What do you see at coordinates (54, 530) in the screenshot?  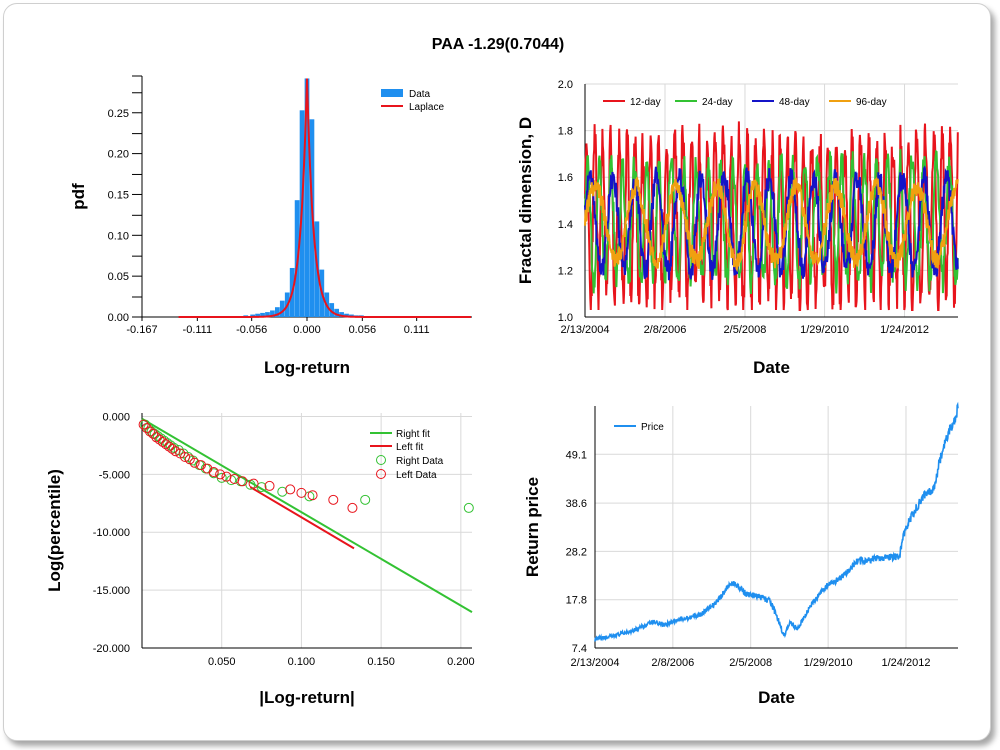 I see `y-axis-title: Log(percentile)` at bounding box center [54, 530].